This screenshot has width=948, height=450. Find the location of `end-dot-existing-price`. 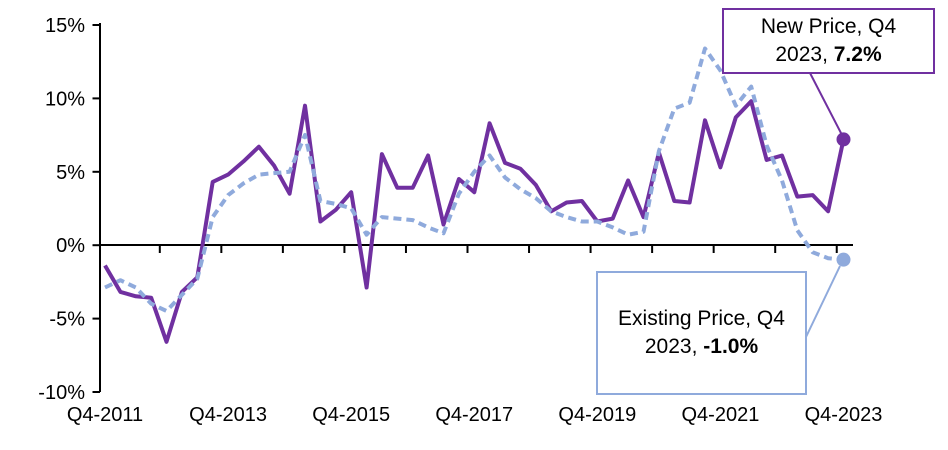

end-dot-existing-price is located at coordinates (843, 259).